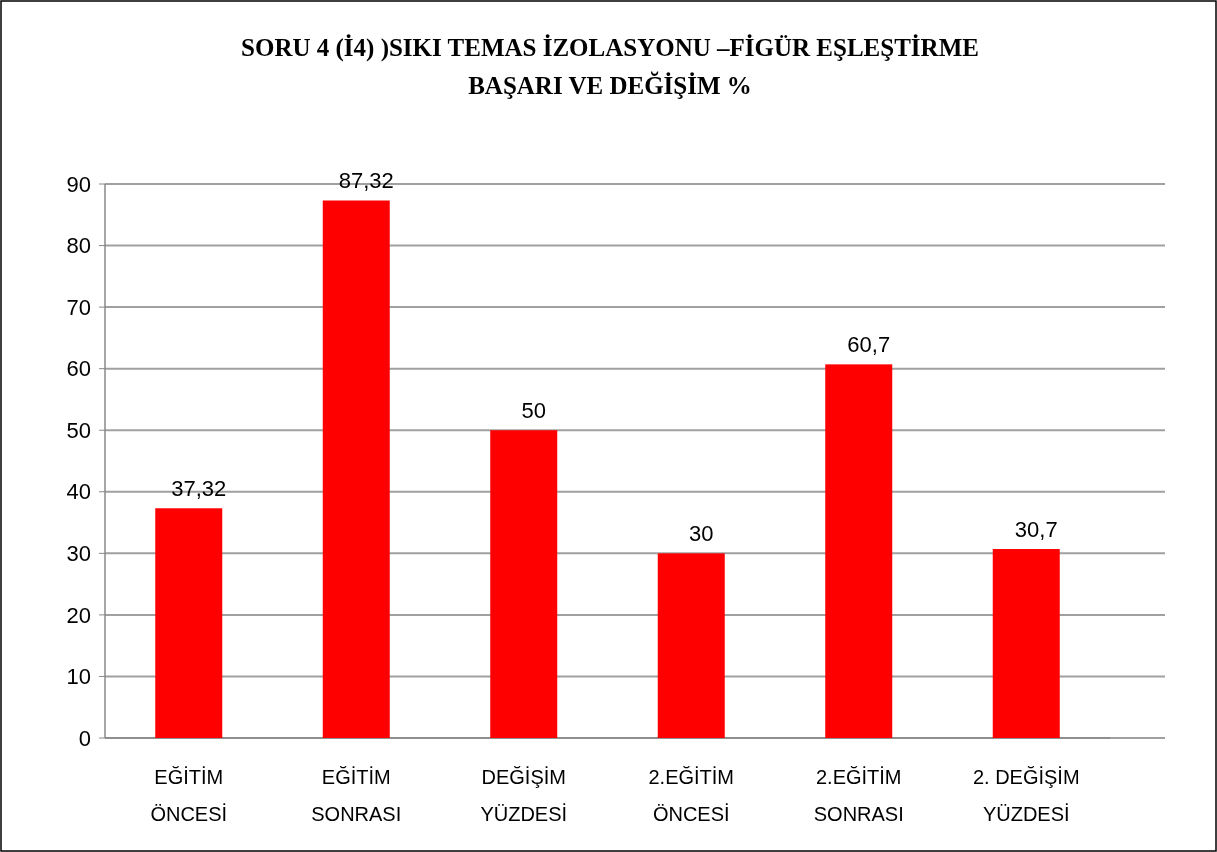 This screenshot has height=852, width=1217. What do you see at coordinates (701, 534) in the screenshot?
I see `data-label: 30` at bounding box center [701, 534].